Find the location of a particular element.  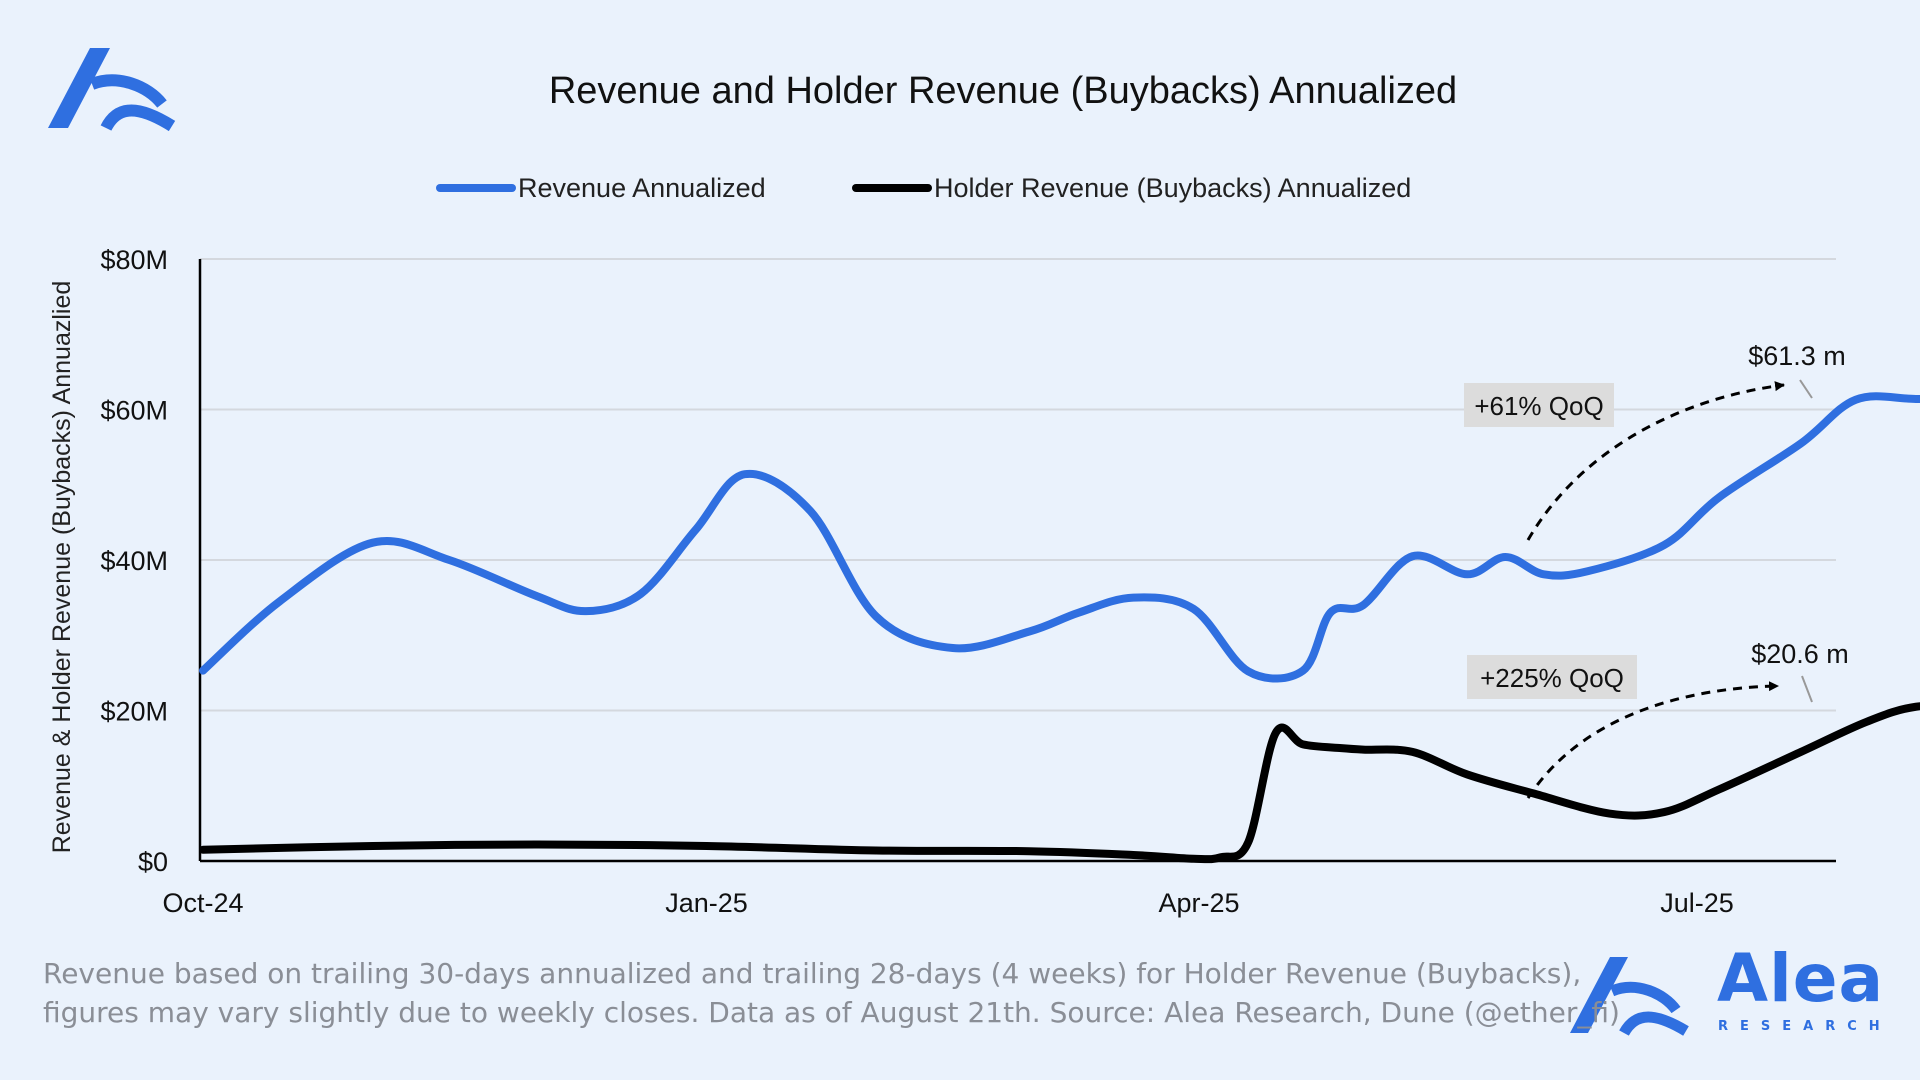

brand-subtitle: RESEARCH is located at coordinates (1805, 1026).